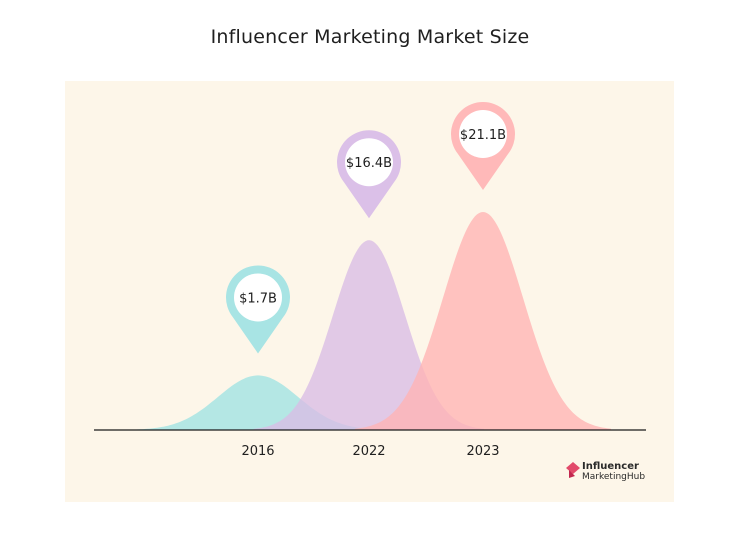 The width and height of the screenshot is (740, 553). I want to click on chart-title: Influencer Marketing Market Size, so click(370, 37).